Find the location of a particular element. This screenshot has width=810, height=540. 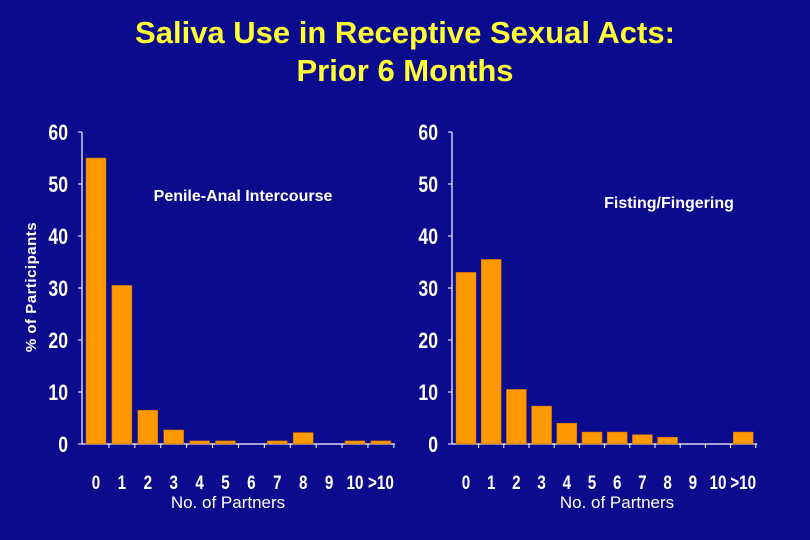

x-axis-label-2: No. of Partners is located at coordinates (617, 502).